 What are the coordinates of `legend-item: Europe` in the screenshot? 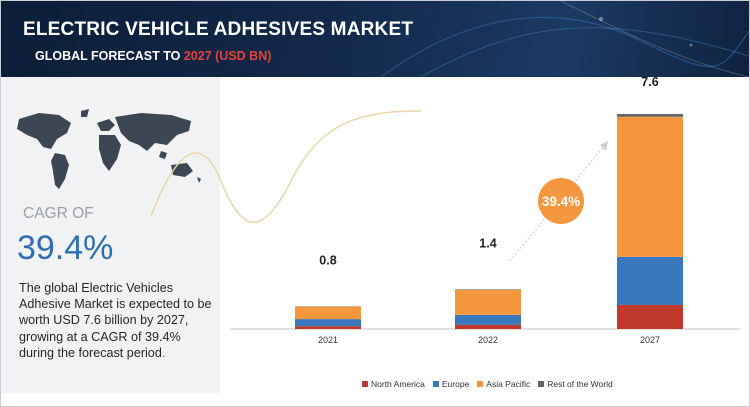 It's located at (451, 384).